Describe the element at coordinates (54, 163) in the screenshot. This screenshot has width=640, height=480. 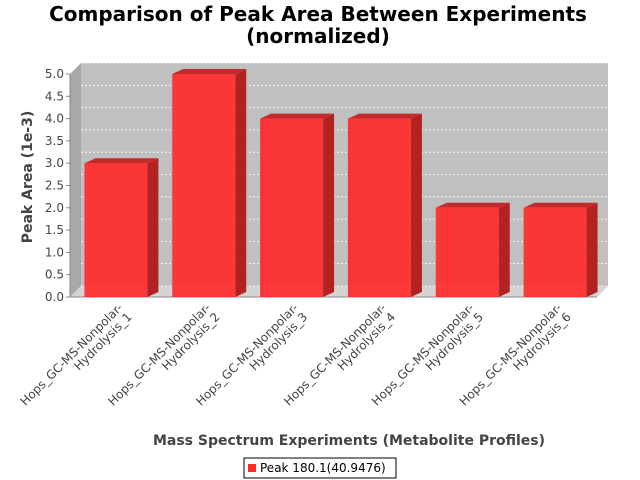
I see `y-tick-label: 3.0` at that location.